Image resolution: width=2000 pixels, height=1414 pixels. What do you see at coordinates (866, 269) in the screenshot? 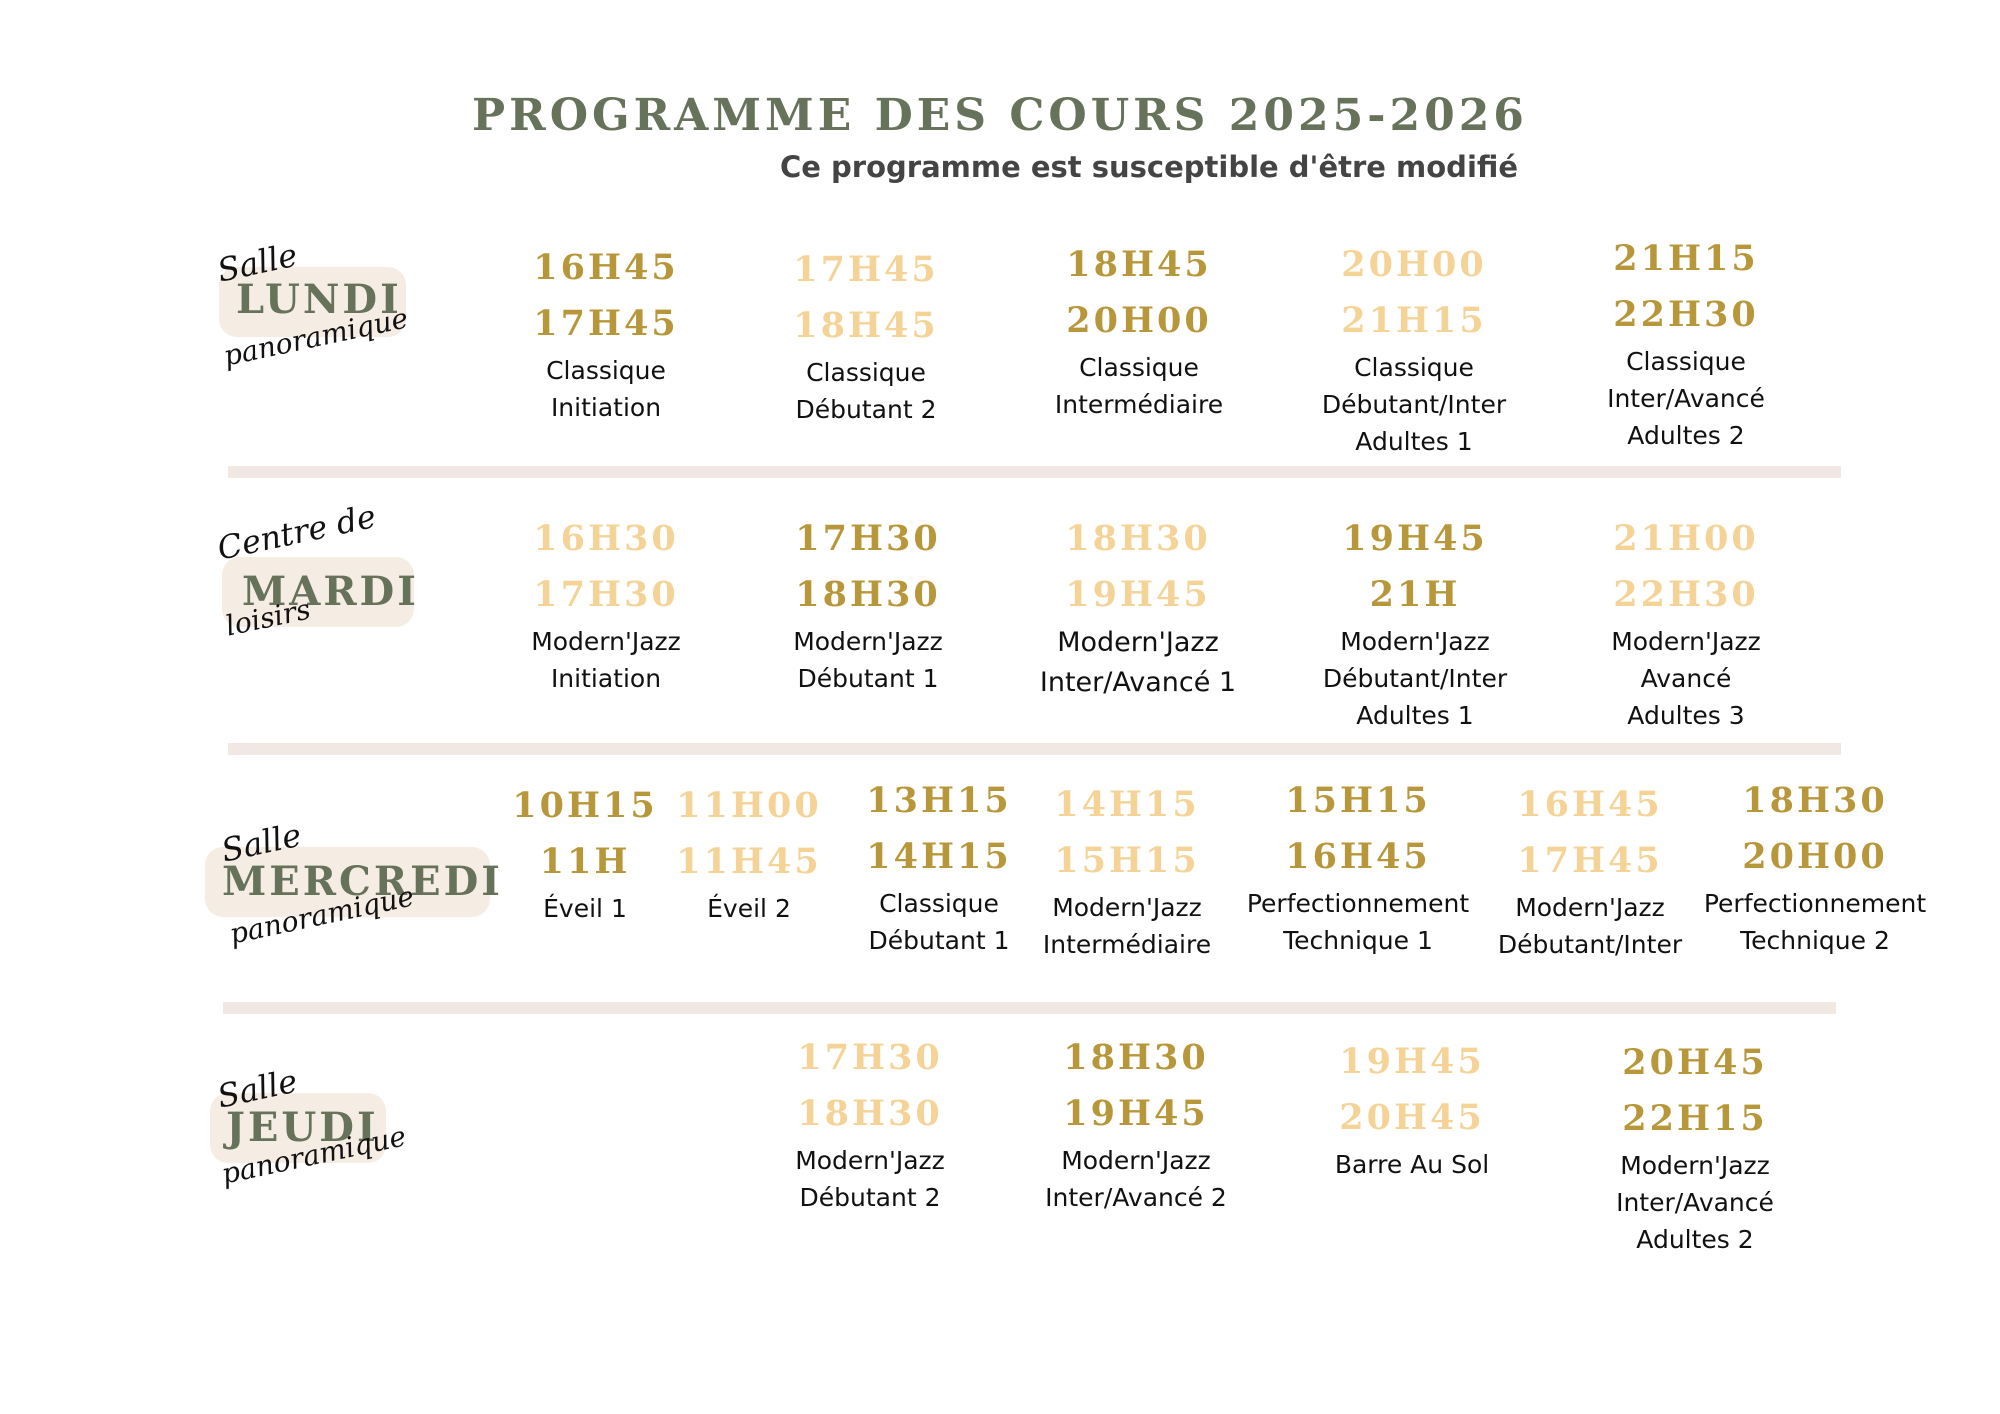
I see `start-time: 17H45` at bounding box center [866, 269].